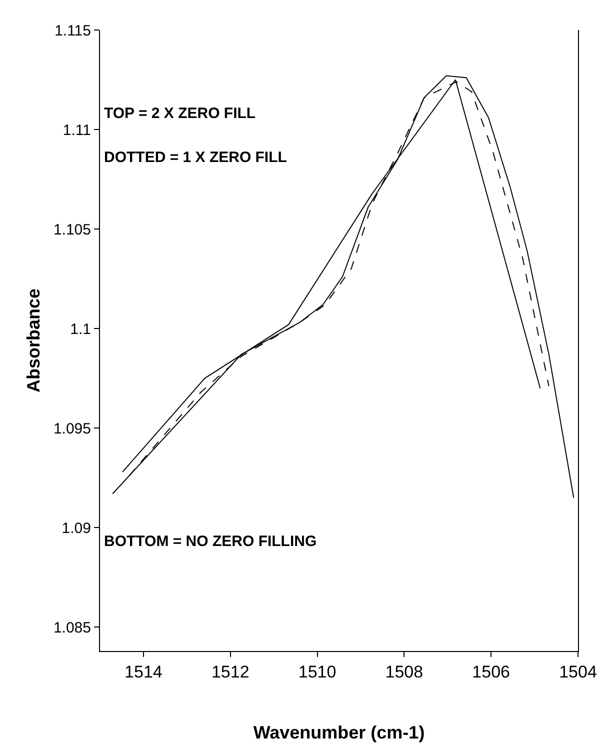  What do you see at coordinates (491, 672) in the screenshot?
I see `x-tick-label: 1506` at bounding box center [491, 672].